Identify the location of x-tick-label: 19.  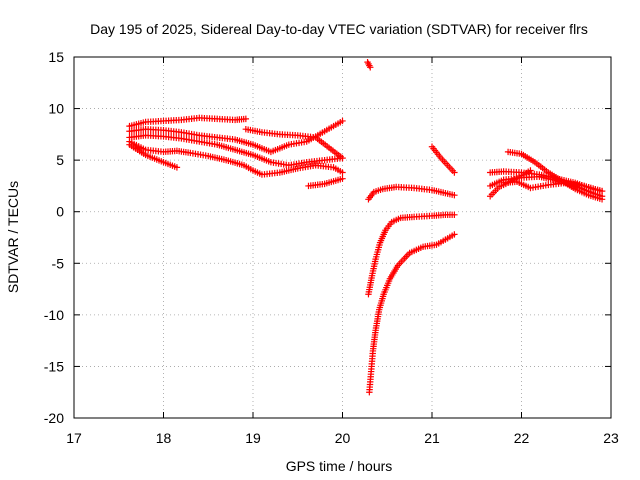
(253, 438).